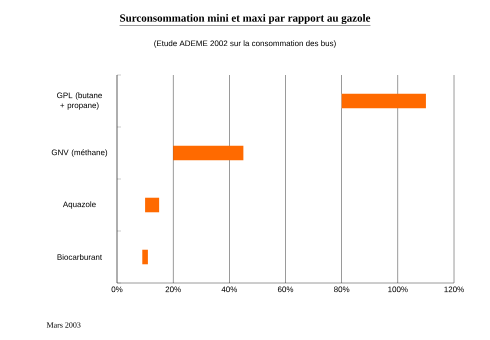  Describe the element at coordinates (245, 19) in the screenshot. I see `chart-title: Surconsommation mini et maxi par rapport au gazole` at that location.